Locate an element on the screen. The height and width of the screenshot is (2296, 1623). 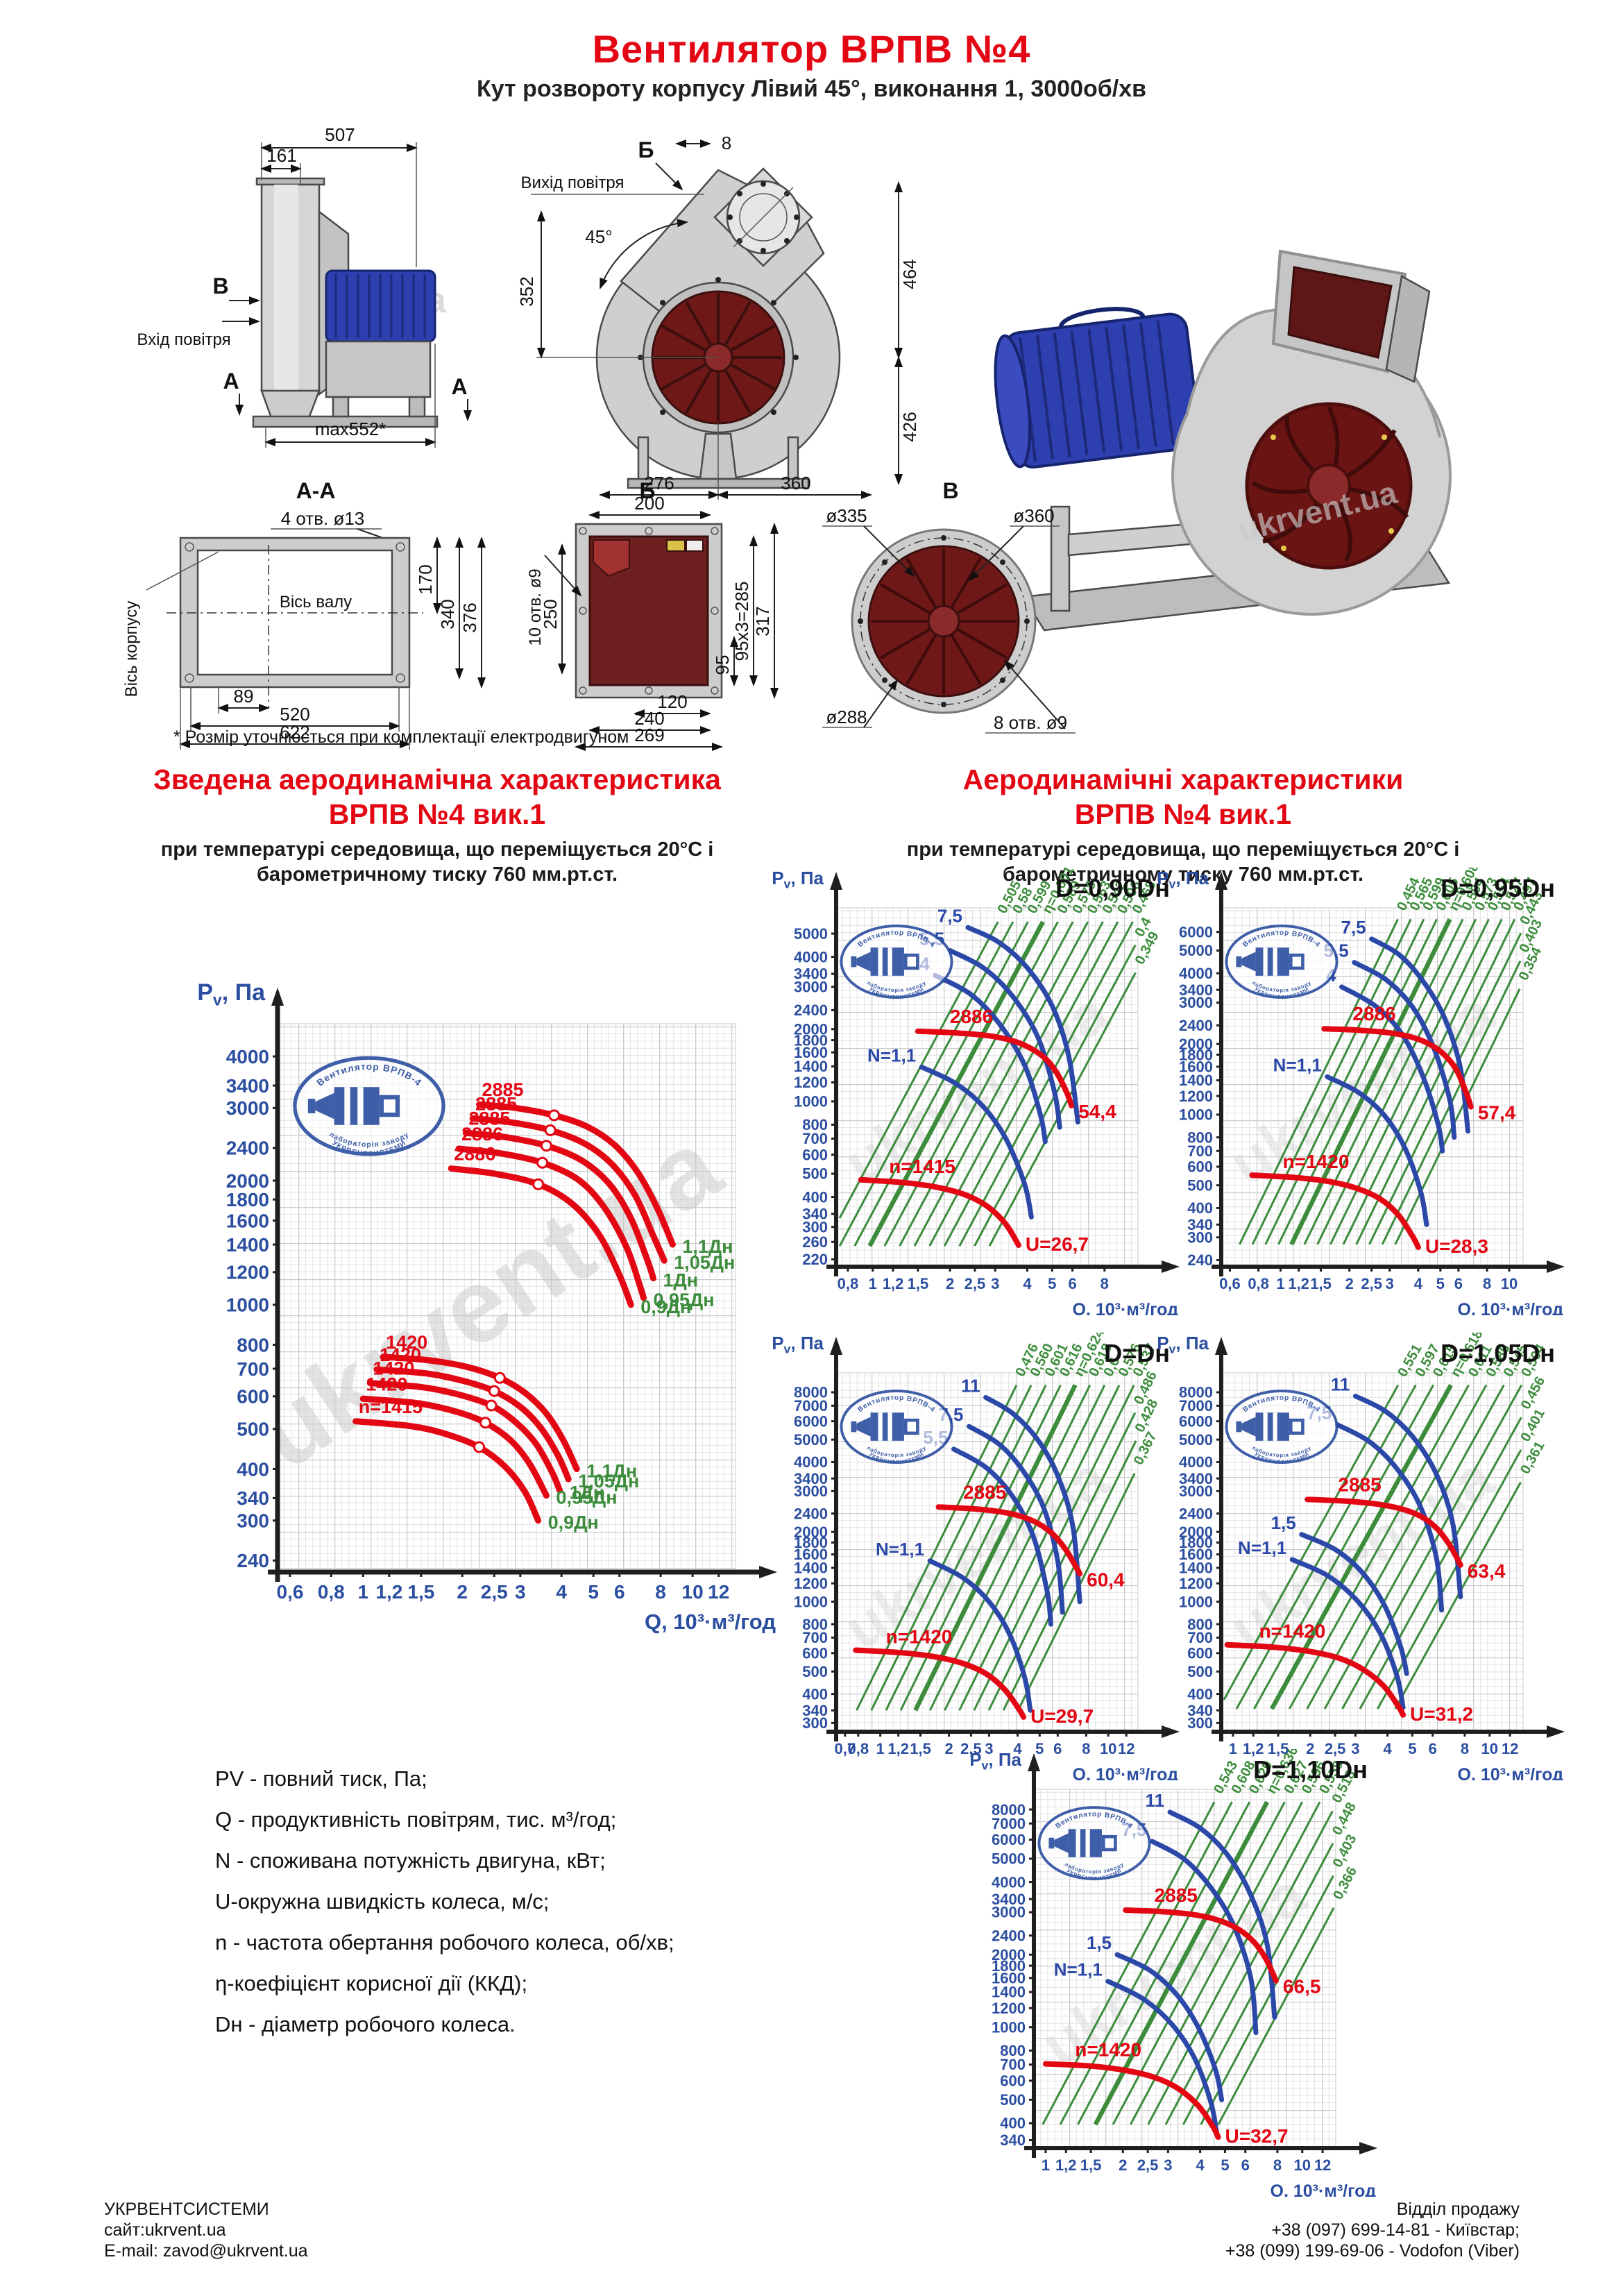
svg-text: 3 is located at coordinates (989, 1749).